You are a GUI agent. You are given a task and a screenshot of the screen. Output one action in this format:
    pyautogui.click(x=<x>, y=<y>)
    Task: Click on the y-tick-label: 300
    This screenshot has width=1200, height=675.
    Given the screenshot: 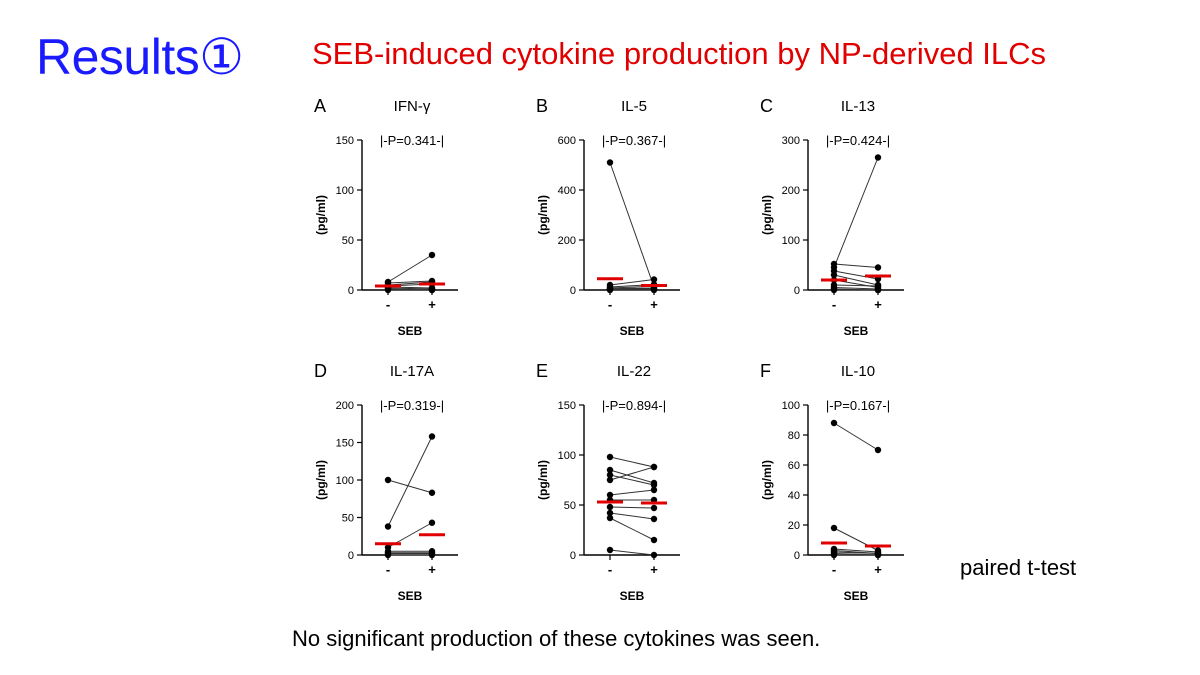 What is the action you would take?
    pyautogui.click(x=791, y=141)
    